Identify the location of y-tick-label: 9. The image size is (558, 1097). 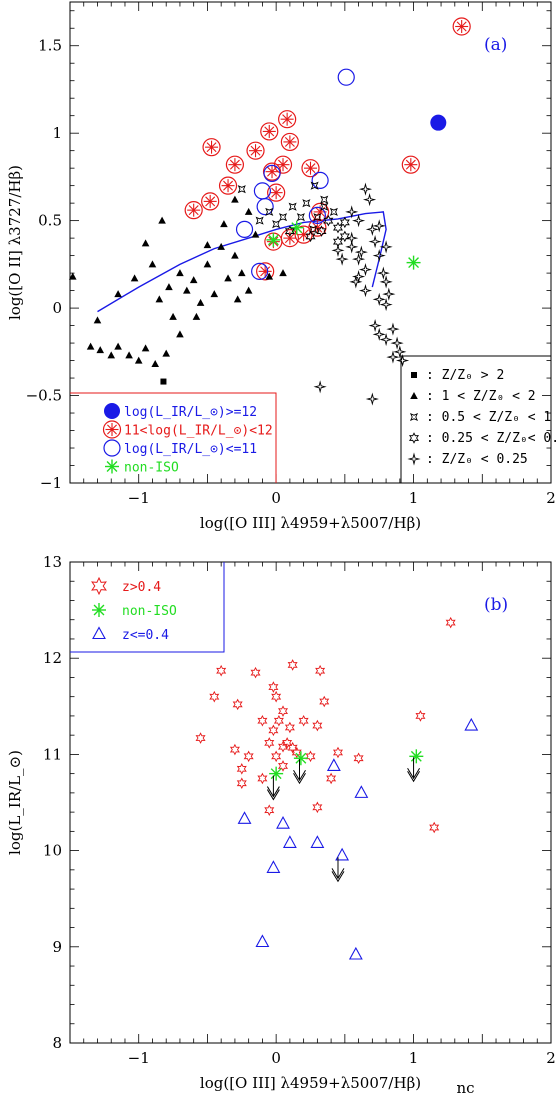
(57, 947).